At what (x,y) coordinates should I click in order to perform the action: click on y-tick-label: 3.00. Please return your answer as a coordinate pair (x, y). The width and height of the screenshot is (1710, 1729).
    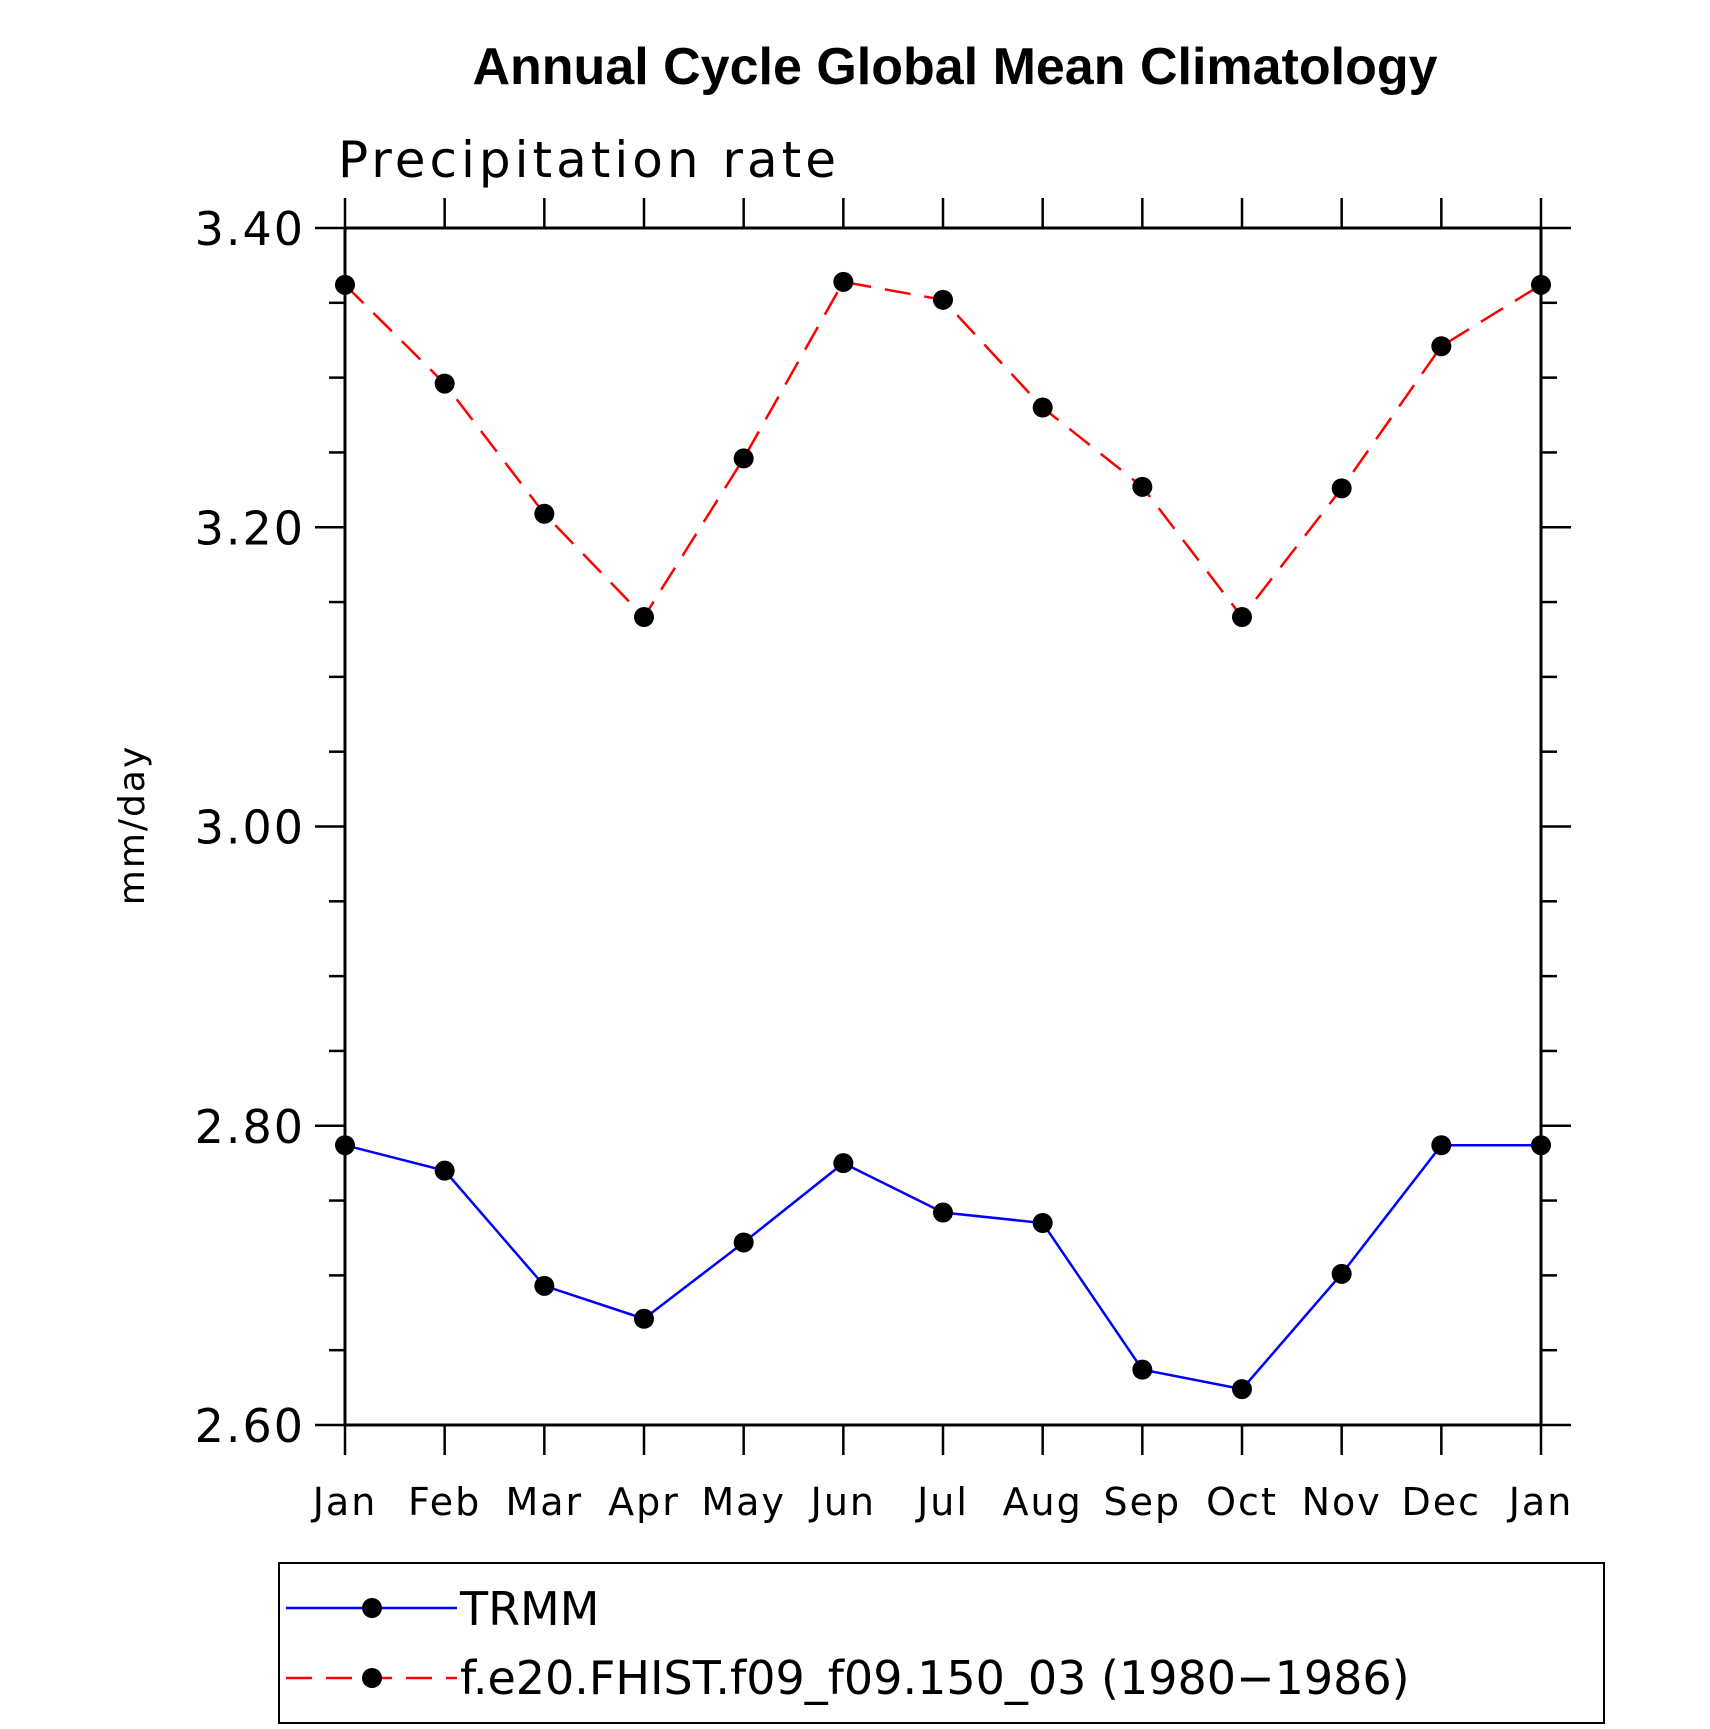
    Looking at the image, I should click on (250, 828).